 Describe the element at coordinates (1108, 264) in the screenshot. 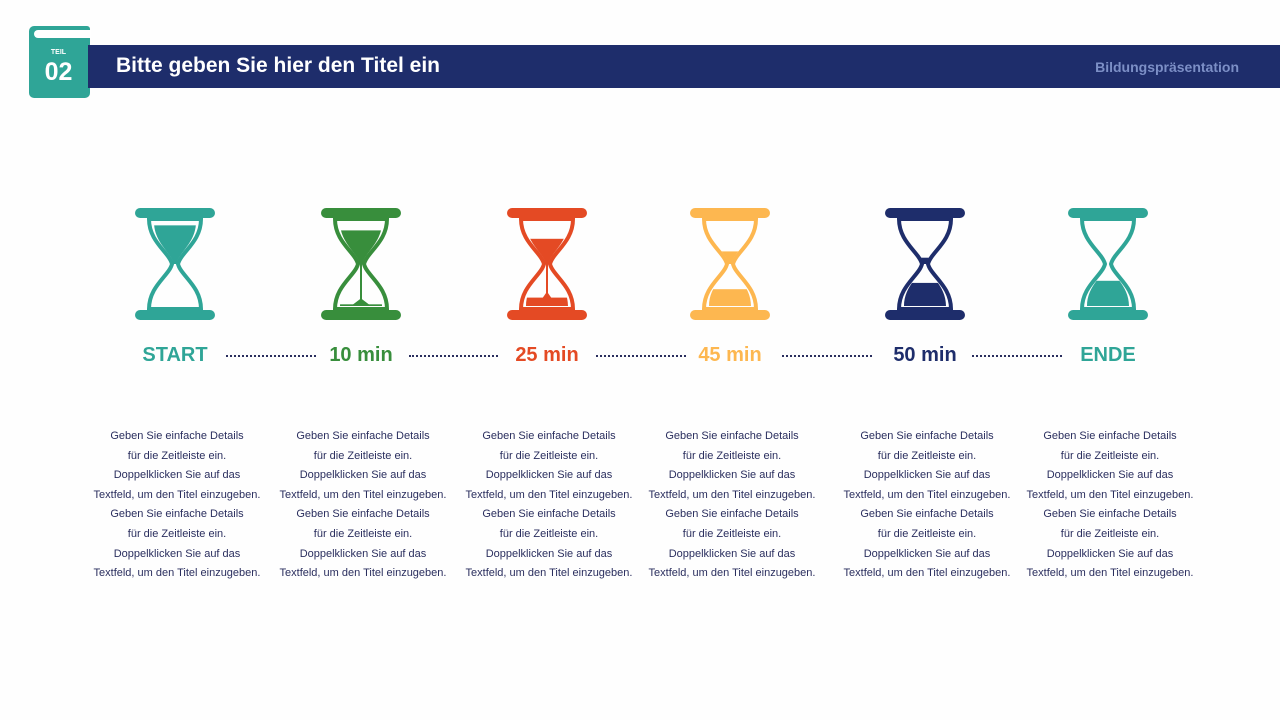

I see `hourglass-empty-icon` at that location.